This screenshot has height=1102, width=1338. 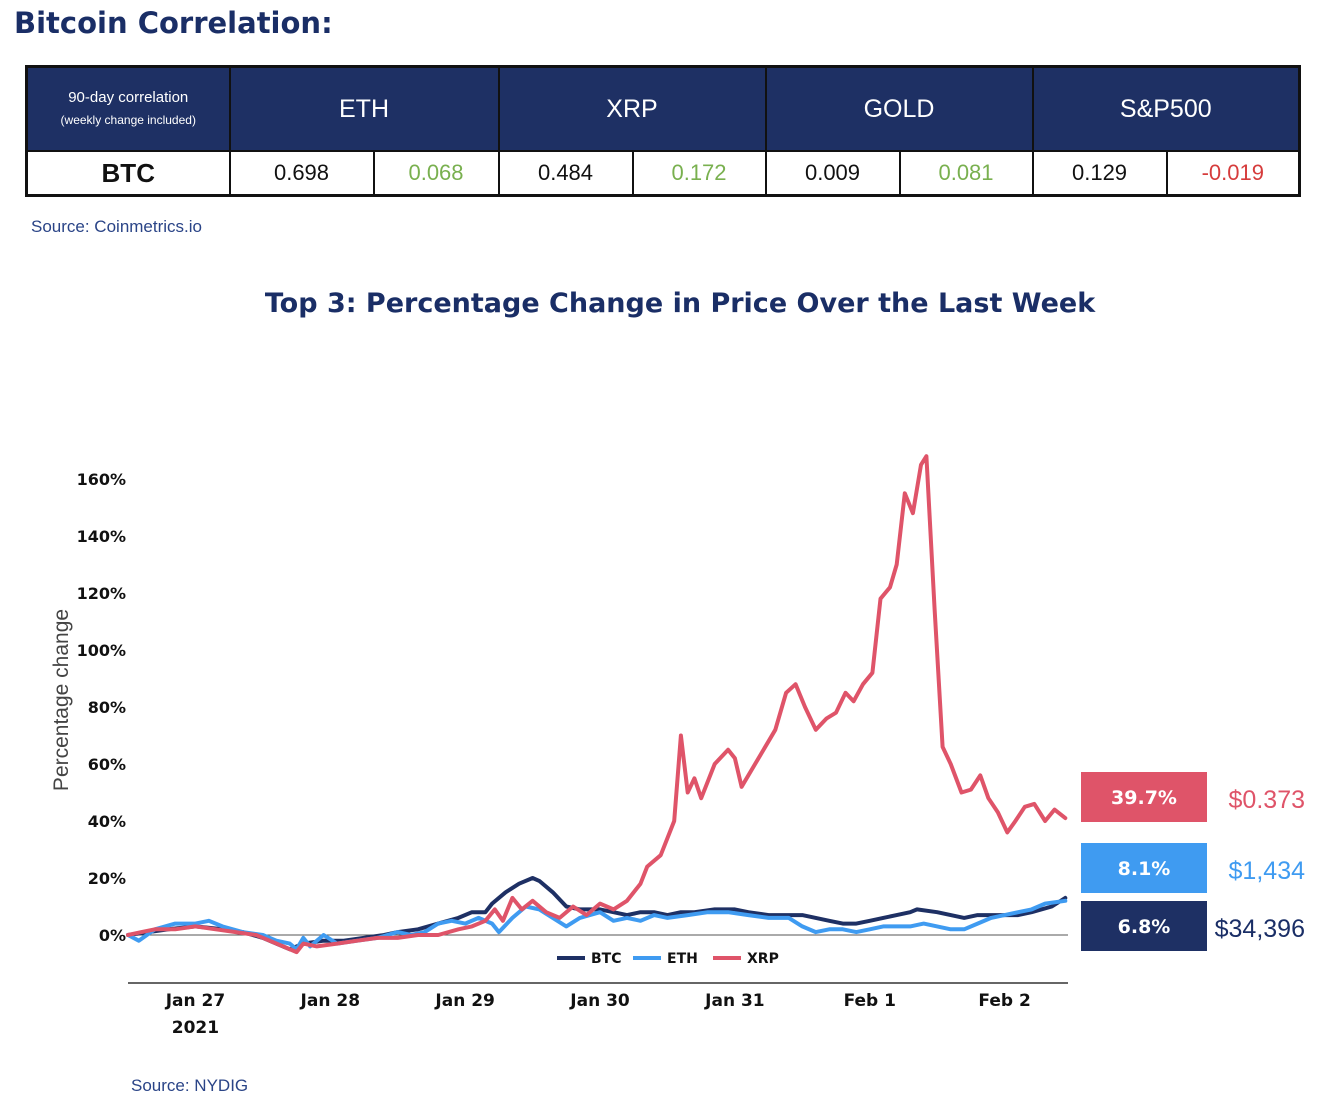 I want to click on corr-value-sp500: 0.129, so click(x=1099, y=173).